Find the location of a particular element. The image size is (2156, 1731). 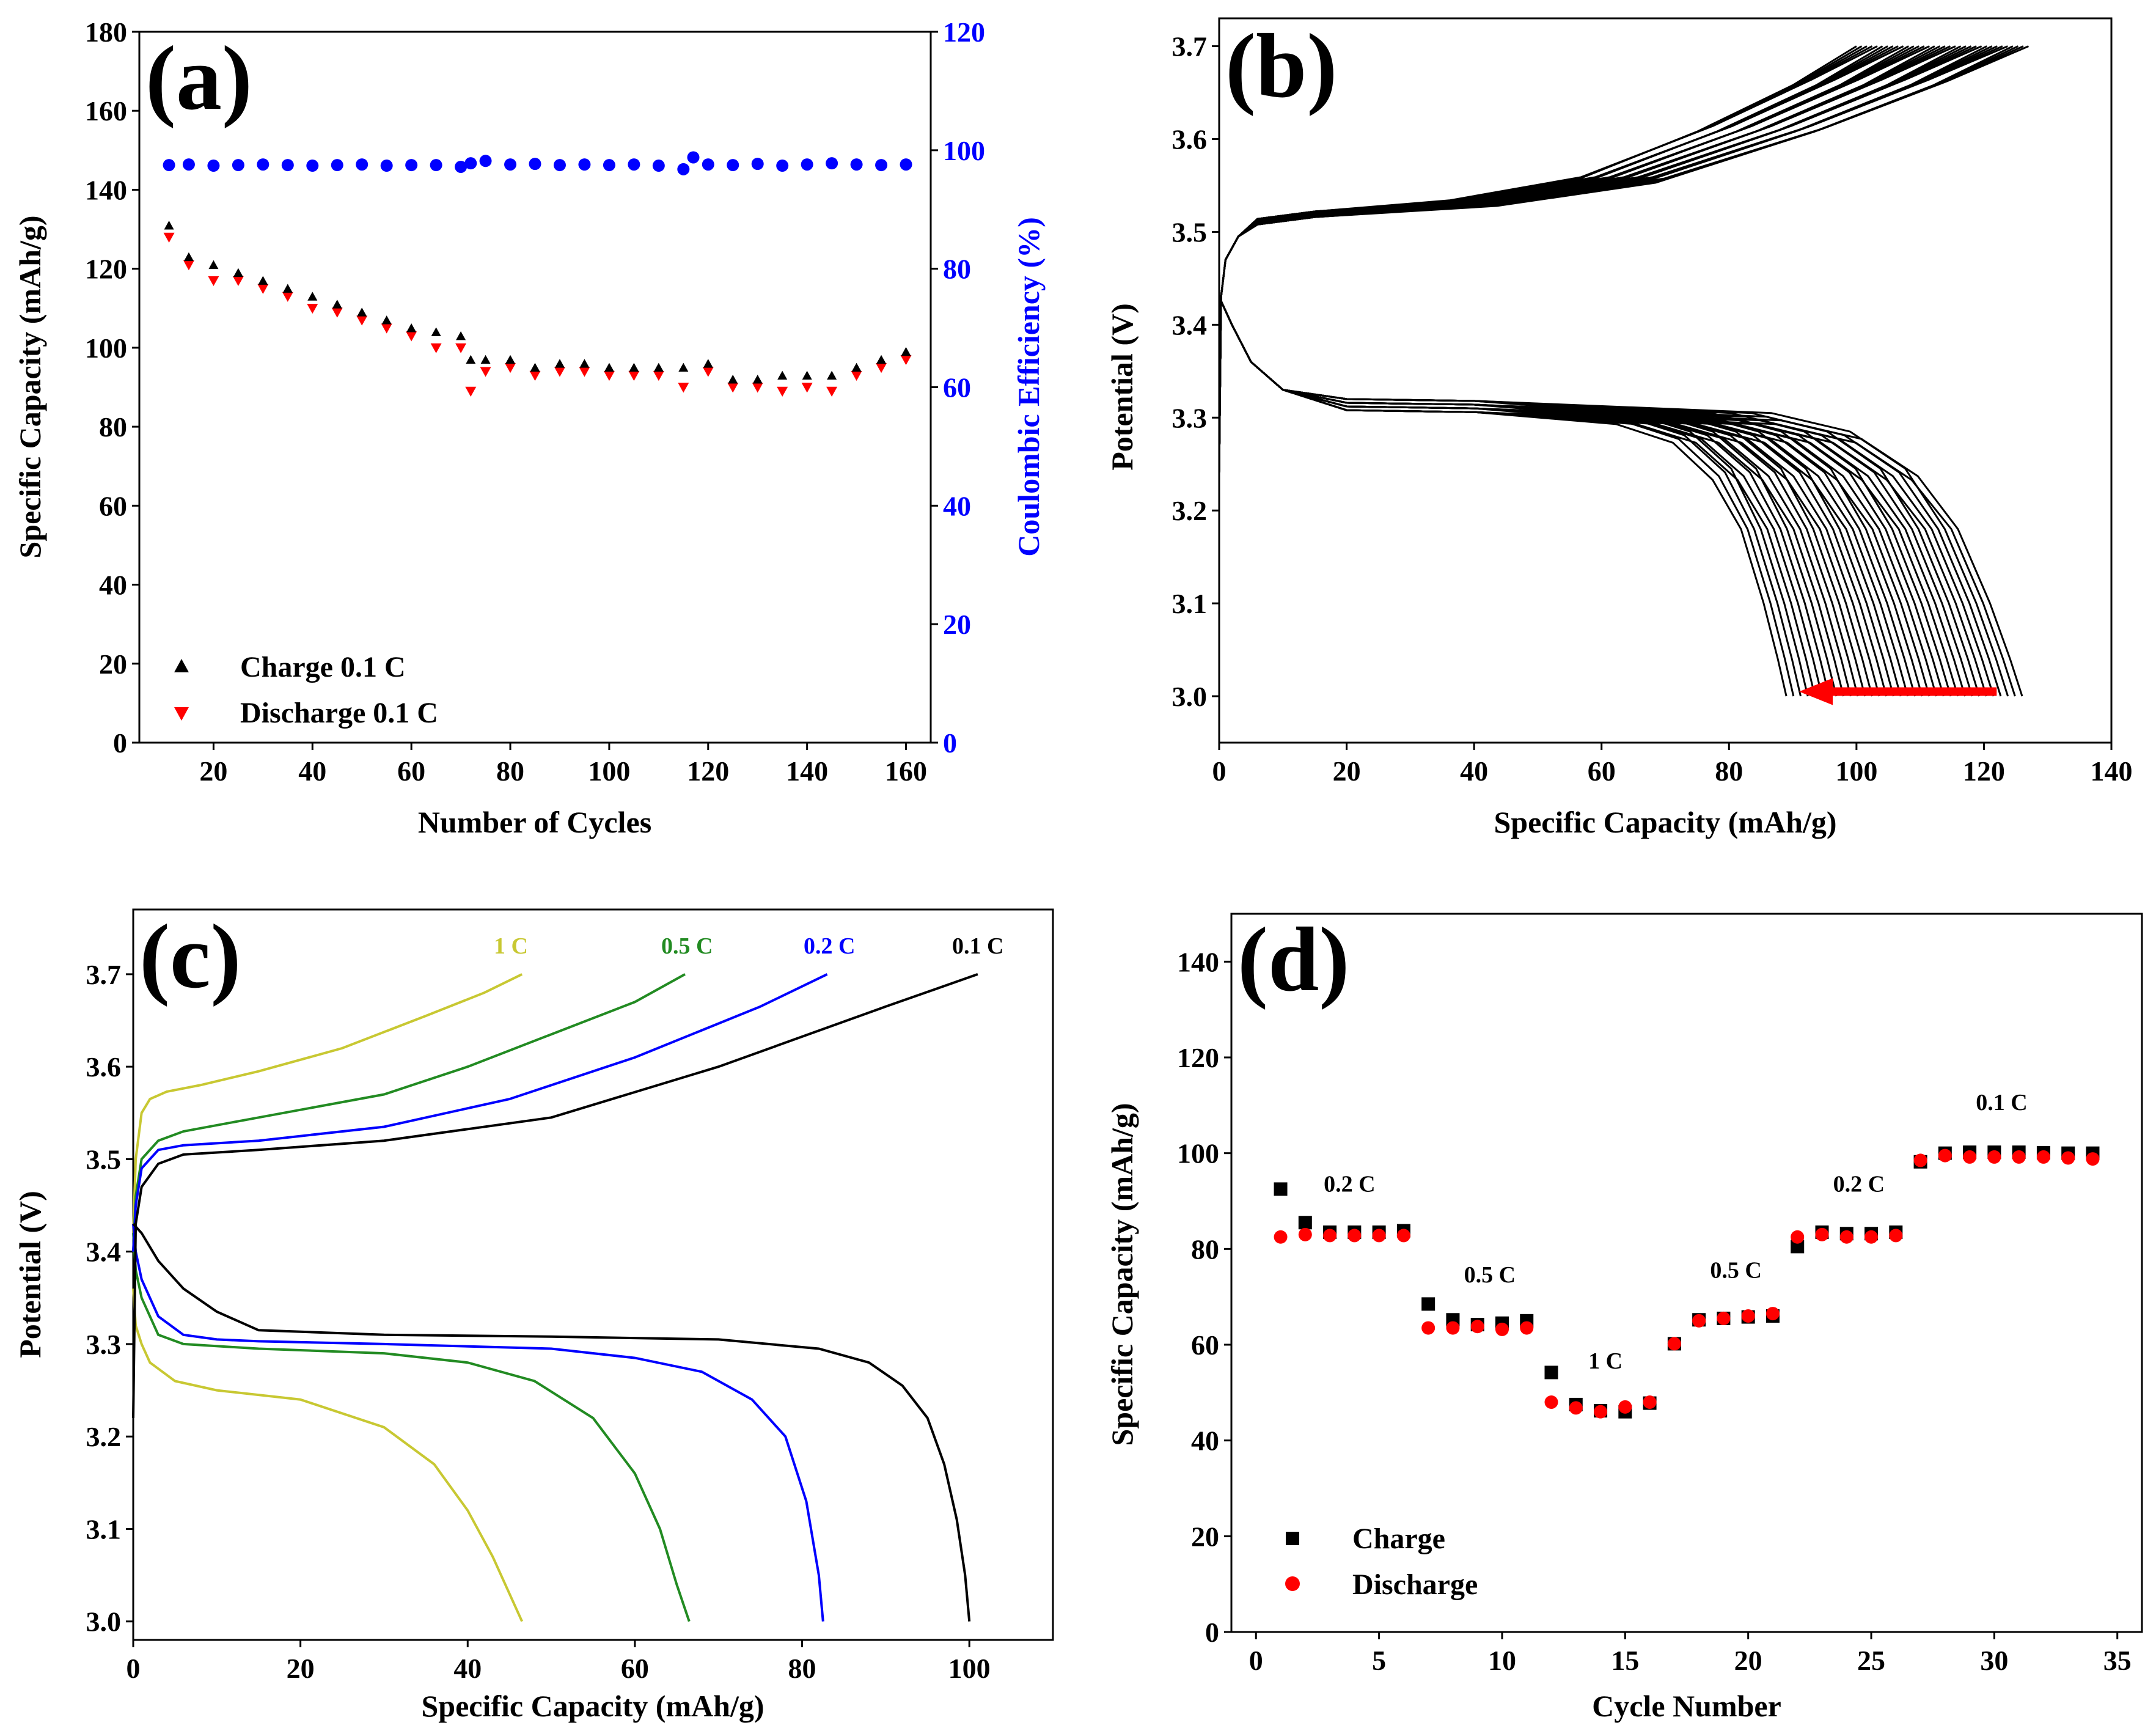

y-tick-label: 3.7 is located at coordinates (104, 974).